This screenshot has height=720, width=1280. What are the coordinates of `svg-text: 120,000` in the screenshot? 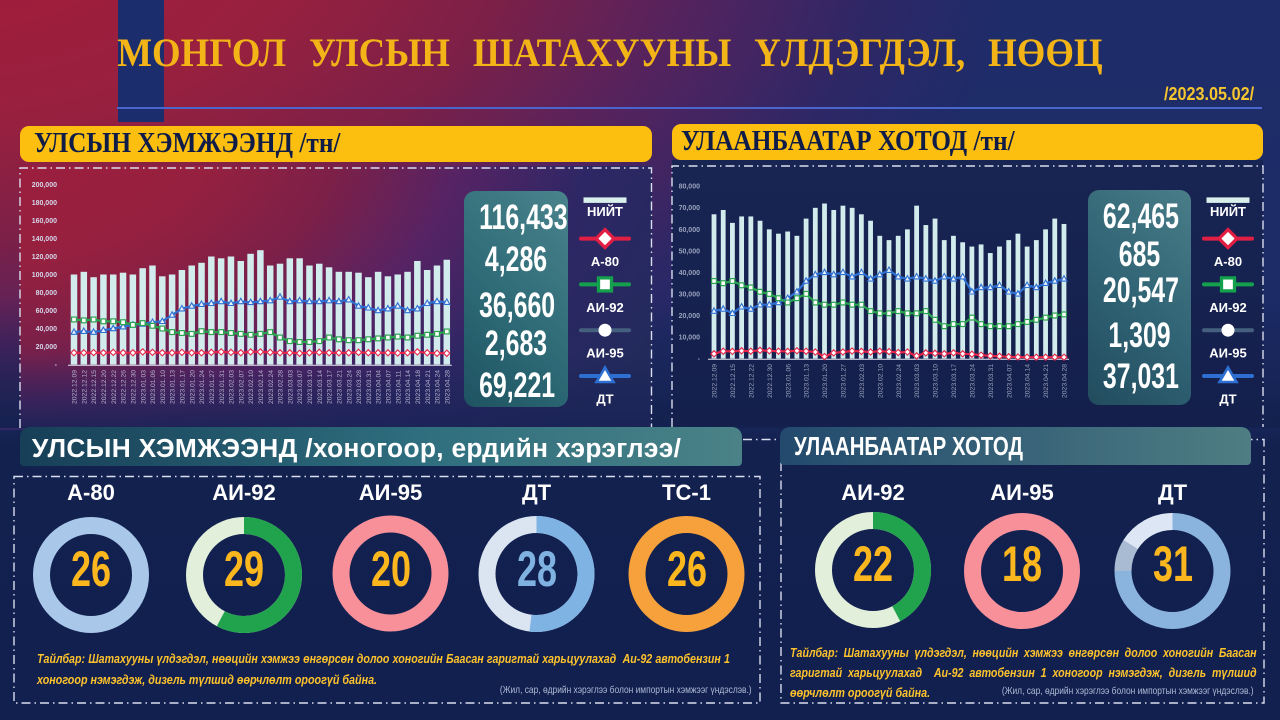 It's located at (44, 257).